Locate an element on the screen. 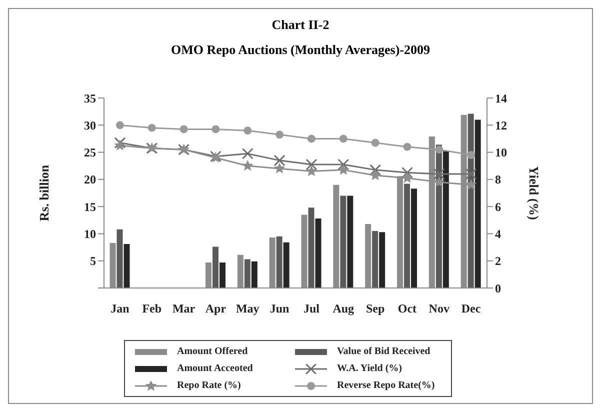  y2-tick-label: 12 is located at coordinates (501, 125).